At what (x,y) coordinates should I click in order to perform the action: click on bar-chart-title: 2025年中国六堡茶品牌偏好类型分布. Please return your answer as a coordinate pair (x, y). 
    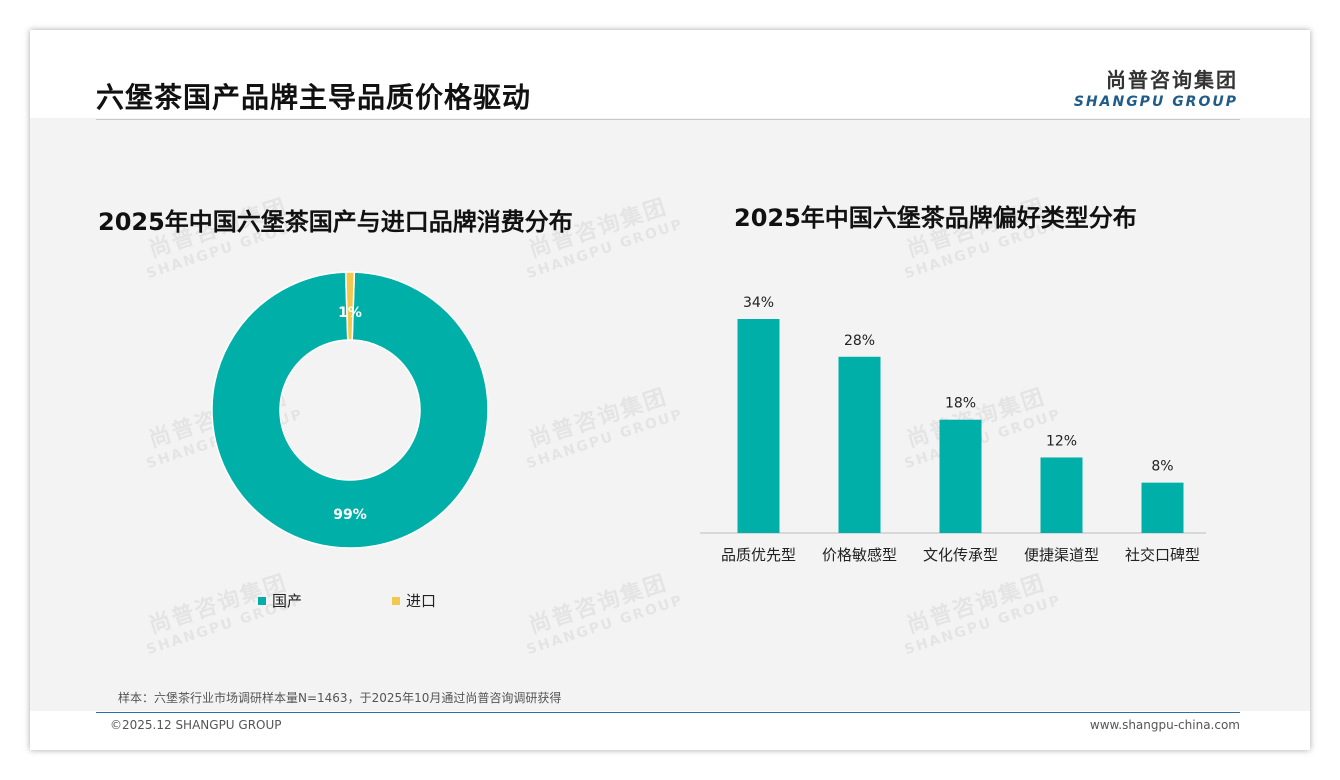
    Looking at the image, I should click on (935, 218).